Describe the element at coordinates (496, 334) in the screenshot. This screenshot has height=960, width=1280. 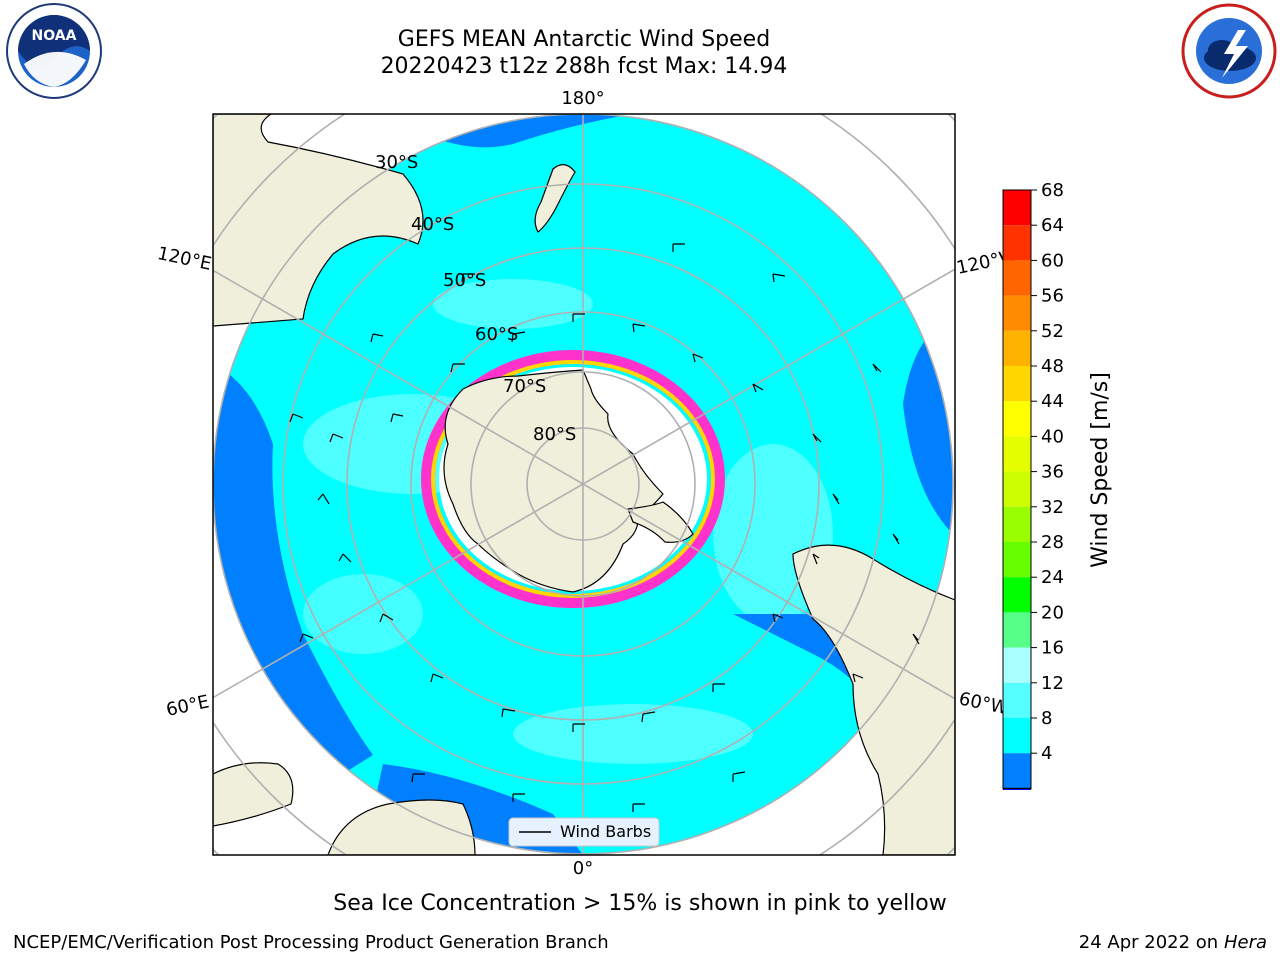
I see `lat-label-60s: 60°S` at that location.